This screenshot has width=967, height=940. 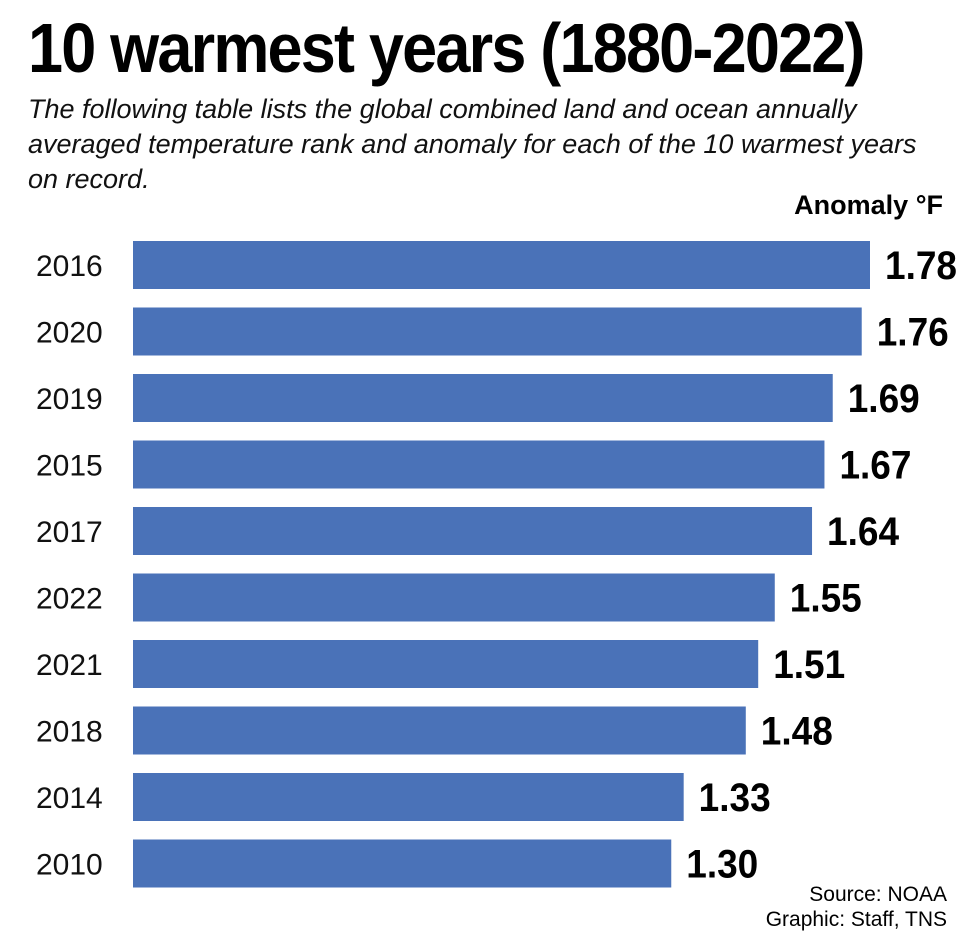 I want to click on value-label: 1.76, so click(x=913, y=333).